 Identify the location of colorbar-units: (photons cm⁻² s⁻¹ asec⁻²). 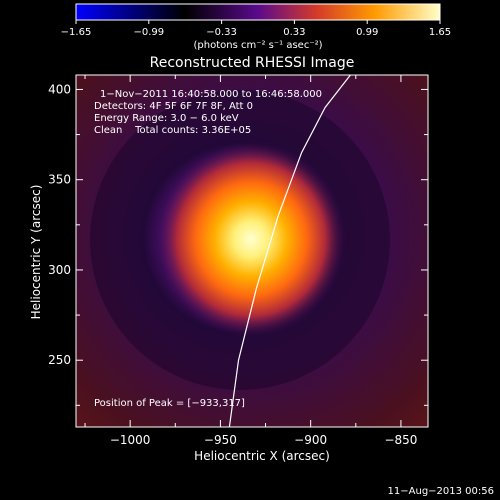
(257, 45).